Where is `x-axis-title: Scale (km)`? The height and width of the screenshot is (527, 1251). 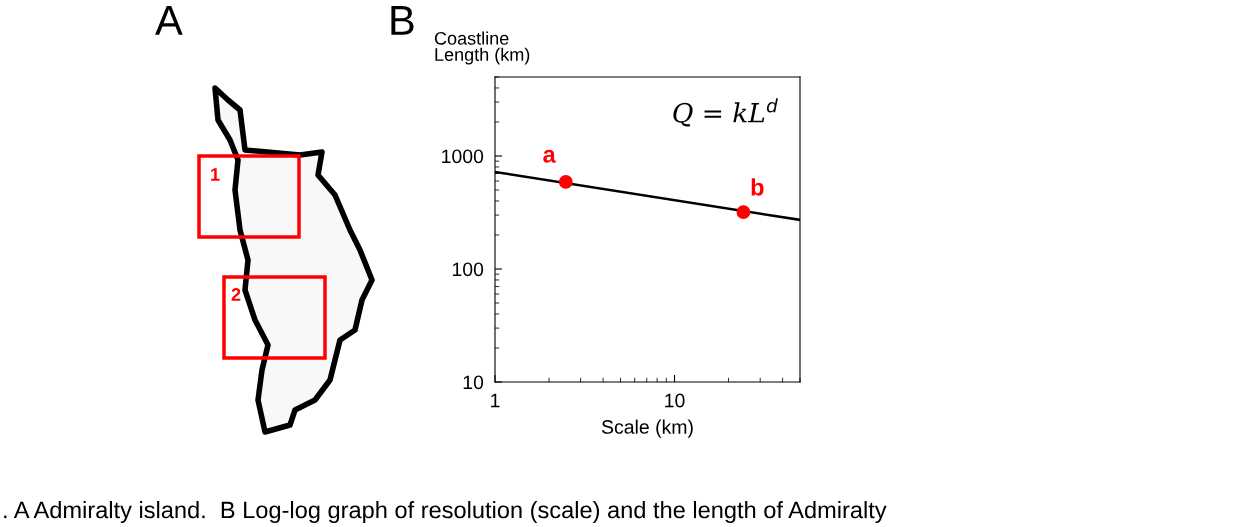 x-axis-title: Scale (km) is located at coordinates (647, 428).